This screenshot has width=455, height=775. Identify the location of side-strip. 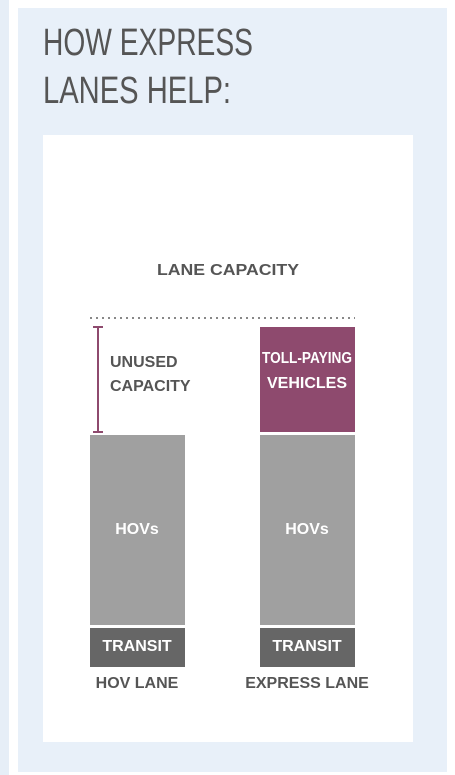
(4, 387).